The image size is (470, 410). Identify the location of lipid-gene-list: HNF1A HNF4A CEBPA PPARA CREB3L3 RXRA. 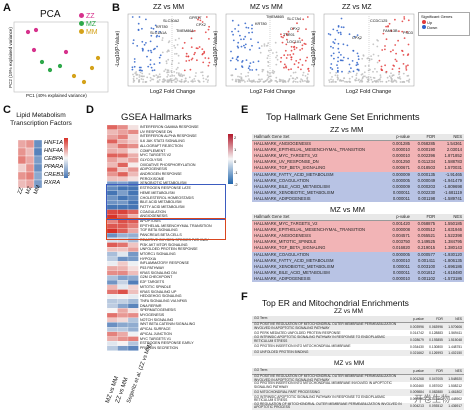
(57, 163).